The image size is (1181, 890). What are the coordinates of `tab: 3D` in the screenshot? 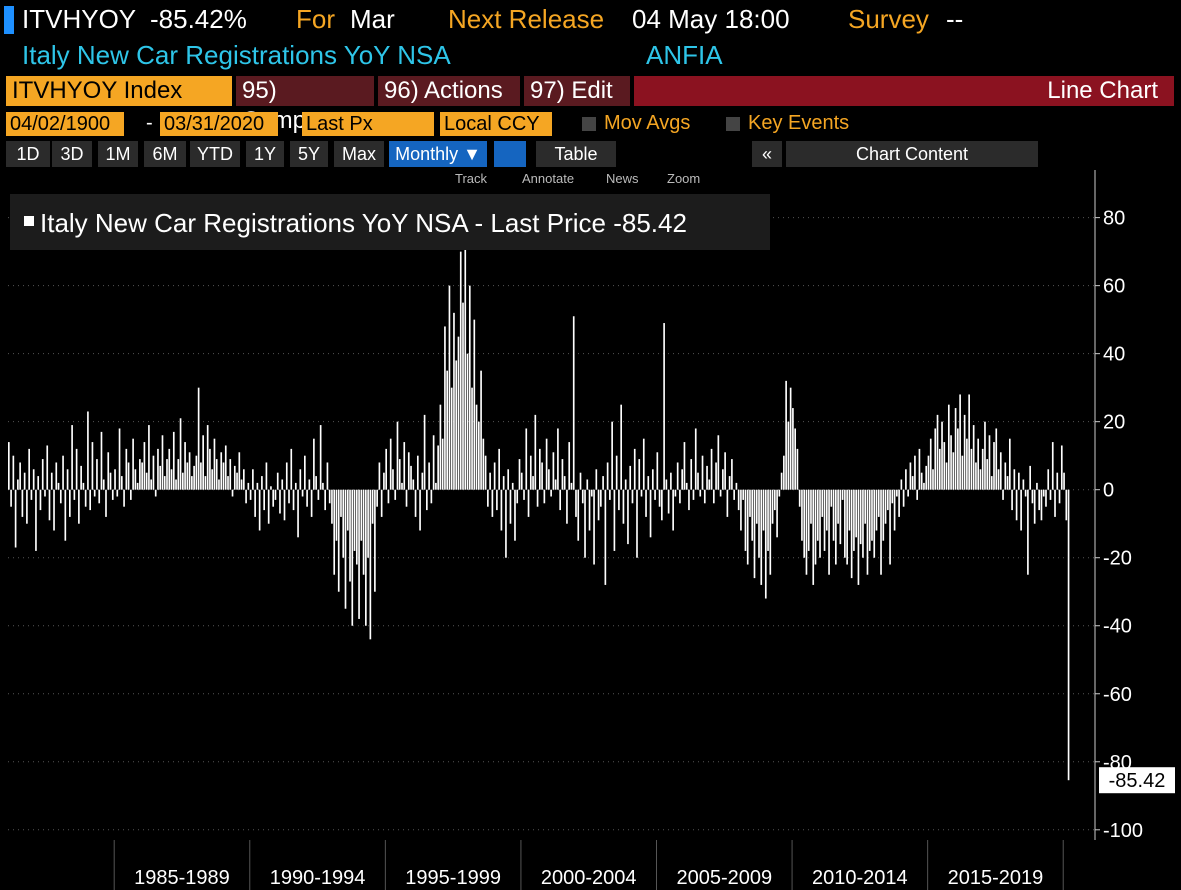 It's located at (72, 154).